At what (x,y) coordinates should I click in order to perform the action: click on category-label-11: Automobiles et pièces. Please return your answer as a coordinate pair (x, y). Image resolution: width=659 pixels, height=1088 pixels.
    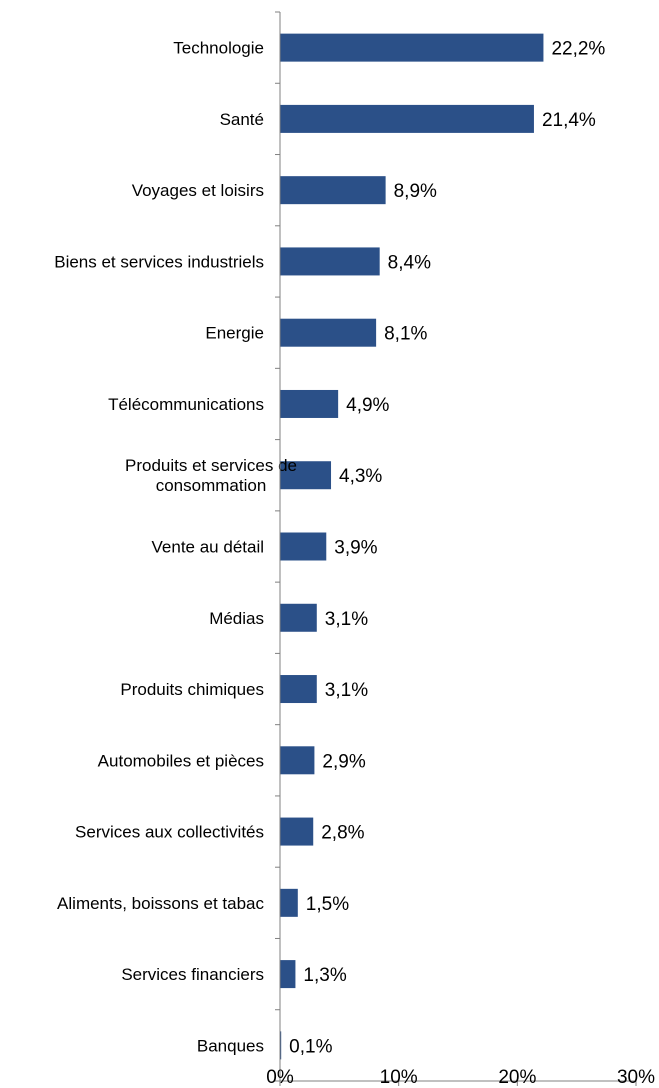
    Looking at the image, I should click on (181, 760).